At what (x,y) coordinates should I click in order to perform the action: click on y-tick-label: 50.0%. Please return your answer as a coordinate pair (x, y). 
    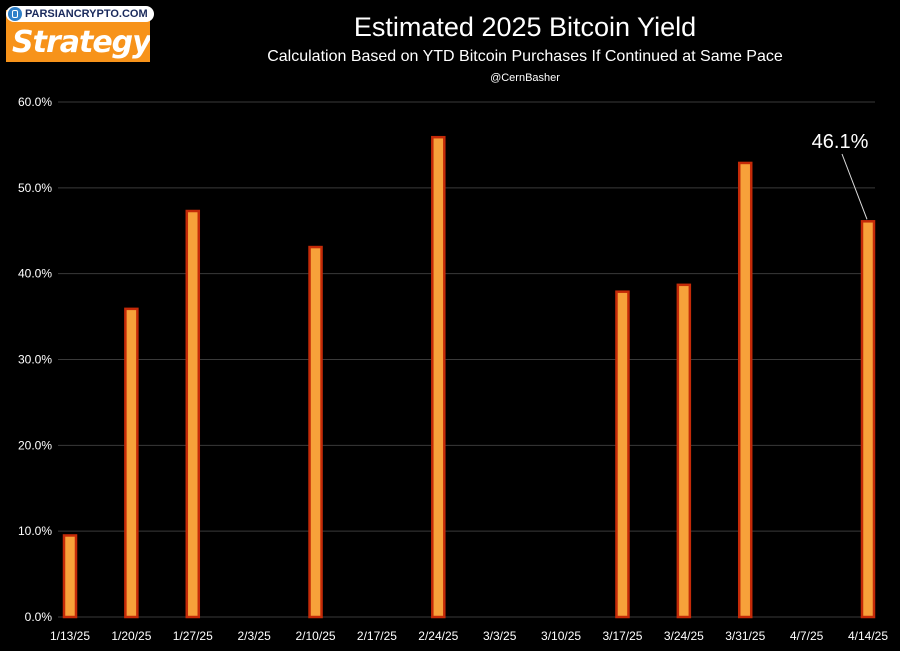
    Looking at the image, I should click on (35, 188).